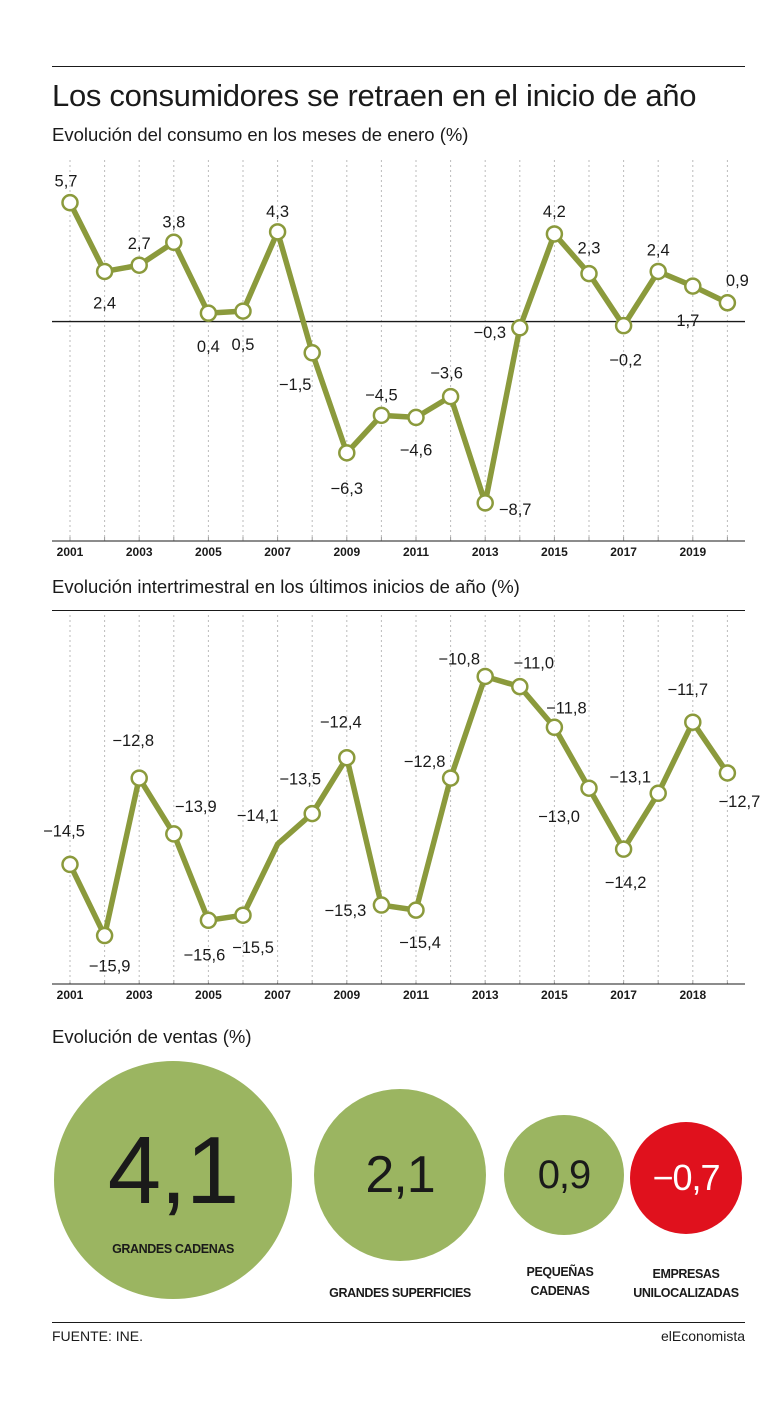 This screenshot has height=1406, width=770. I want to click on data-label: −6,3, so click(347, 489).